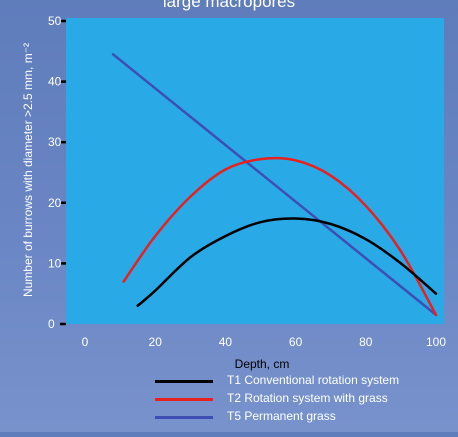 This screenshot has width=458, height=437. What do you see at coordinates (156, 342) in the screenshot?
I see `x-tick-label: 20` at bounding box center [156, 342].